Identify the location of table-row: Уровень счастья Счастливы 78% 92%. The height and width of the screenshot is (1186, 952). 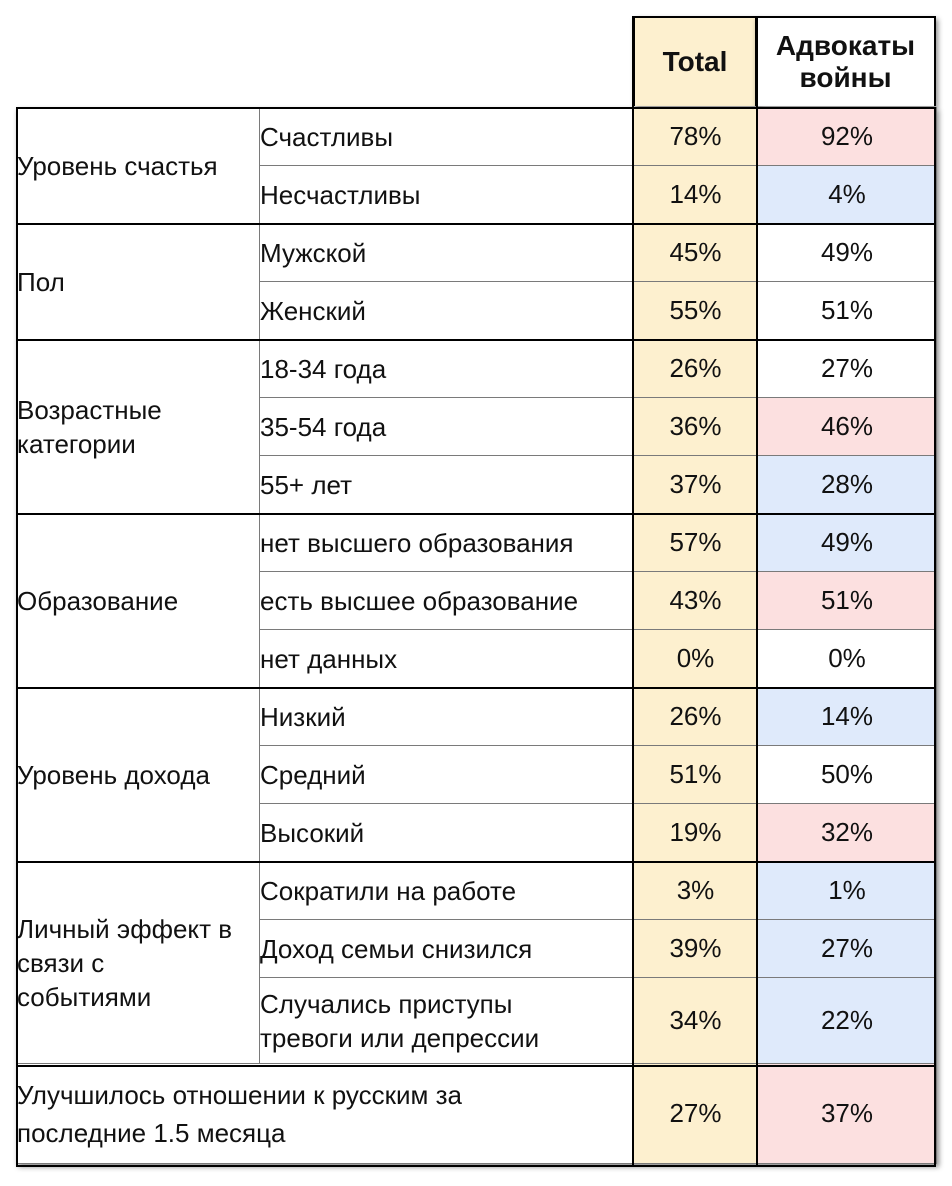
(476, 165).